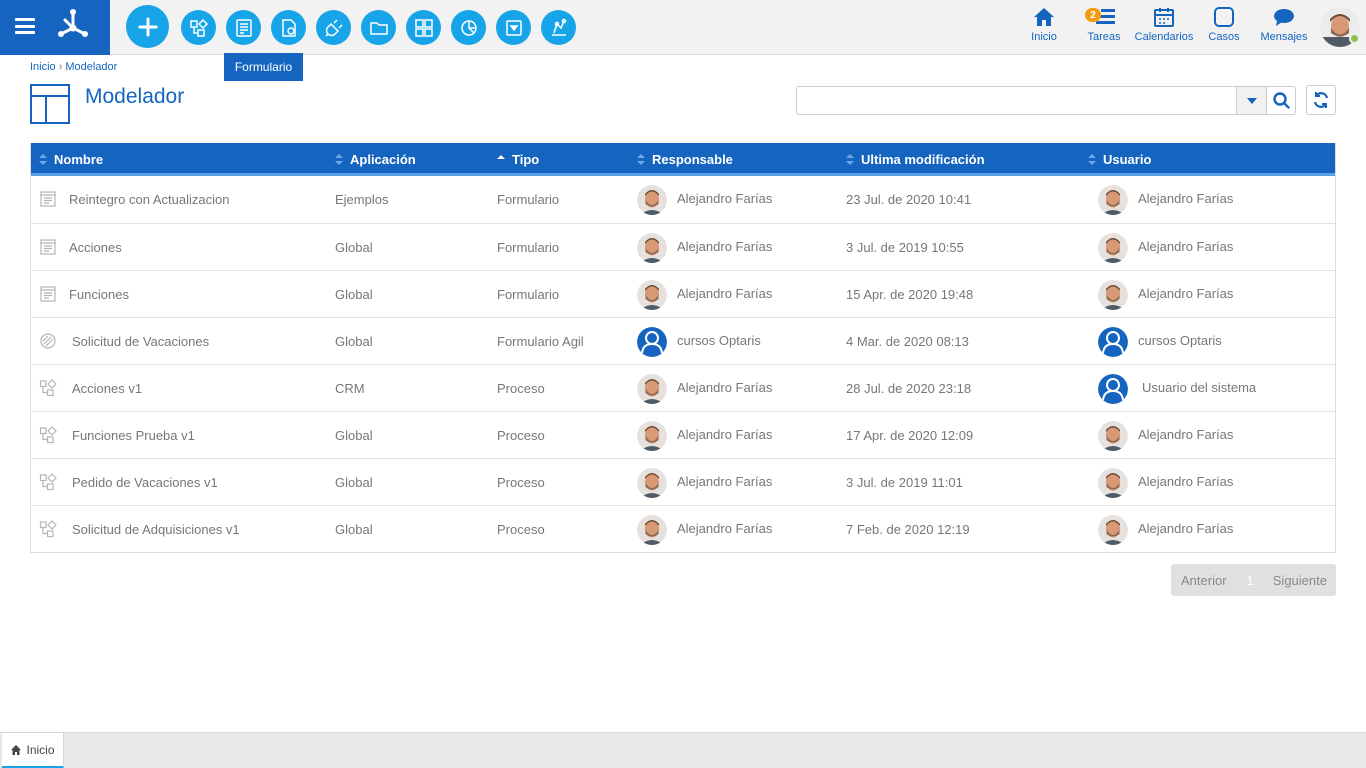  I want to click on col-responsable: Responsable, so click(685, 159).